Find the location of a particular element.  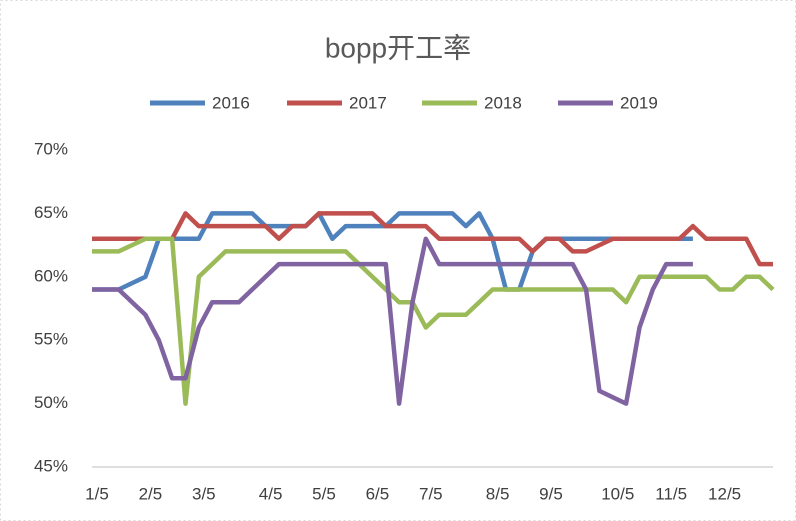

x-tick-label: 4/5 is located at coordinates (271, 493).